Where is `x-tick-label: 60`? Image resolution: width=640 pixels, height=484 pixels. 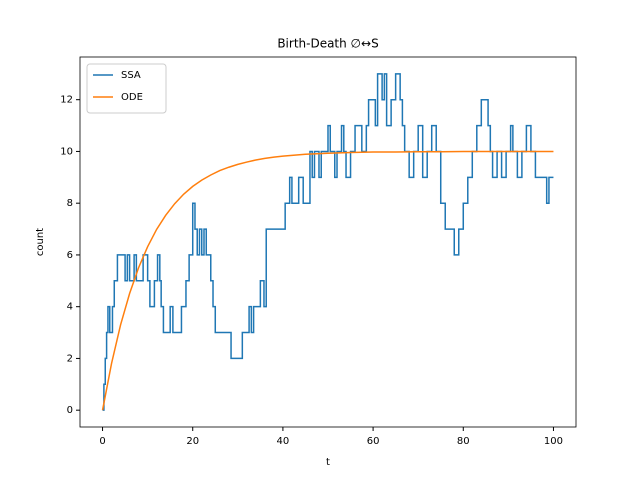
x-tick-label: 60 is located at coordinates (373, 441).